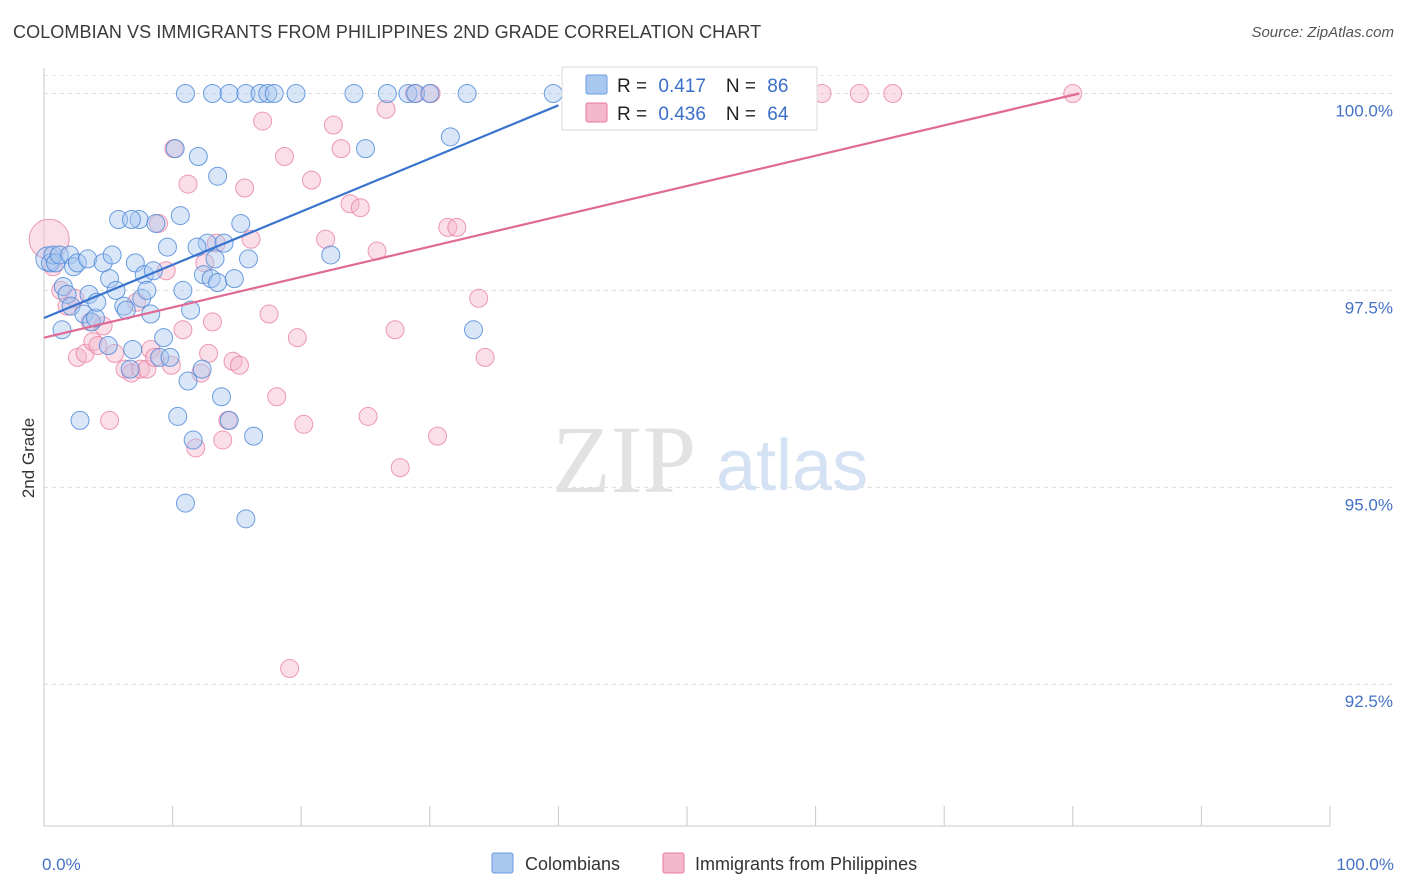 The width and height of the screenshot is (1406, 892). Describe the element at coordinates (682, 86) in the screenshot. I see `colombians-r-value: 0.417` at that location.